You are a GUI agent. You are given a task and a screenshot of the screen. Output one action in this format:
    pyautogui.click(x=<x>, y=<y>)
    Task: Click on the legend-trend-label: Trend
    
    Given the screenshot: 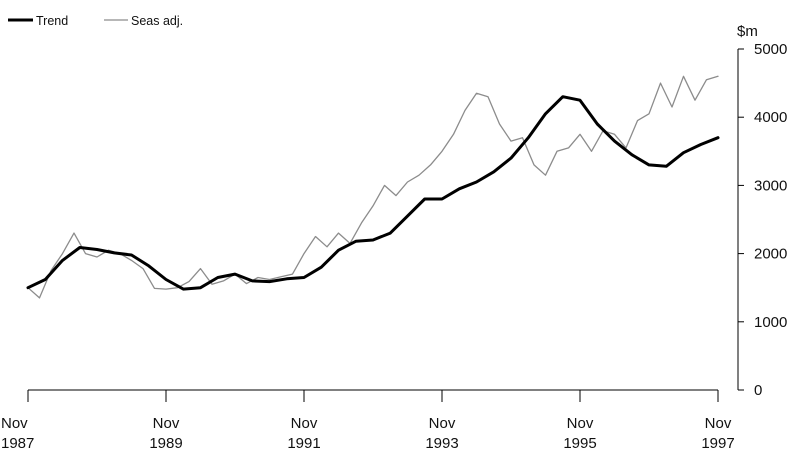 What is the action you would take?
    pyautogui.click(x=52, y=21)
    